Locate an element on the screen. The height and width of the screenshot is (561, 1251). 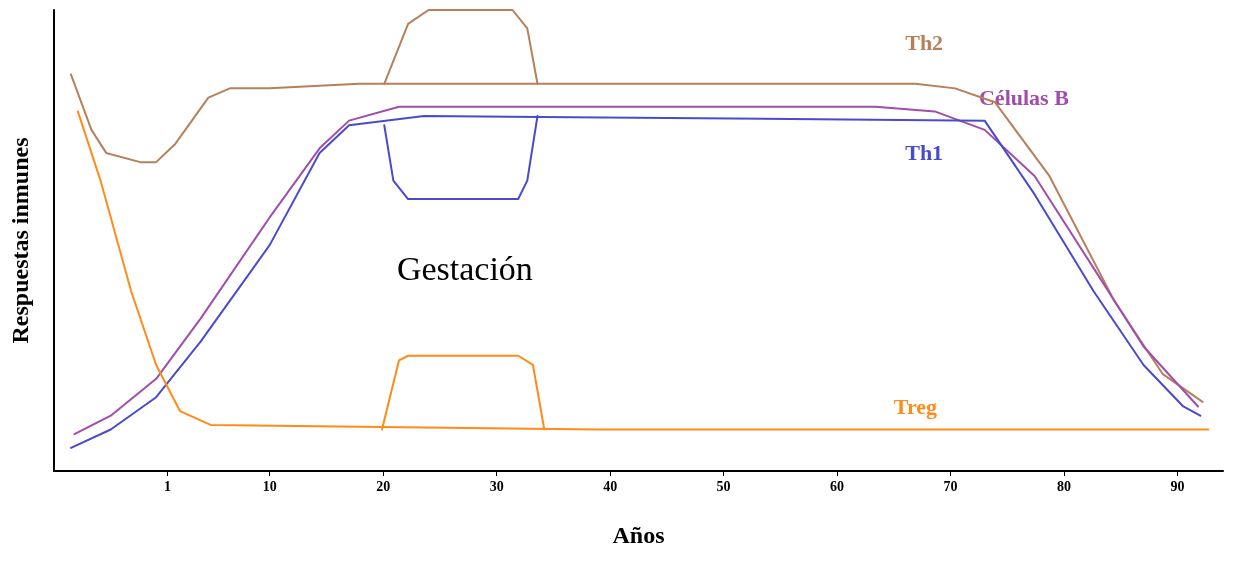
series-label: Células B is located at coordinates (1024, 98).